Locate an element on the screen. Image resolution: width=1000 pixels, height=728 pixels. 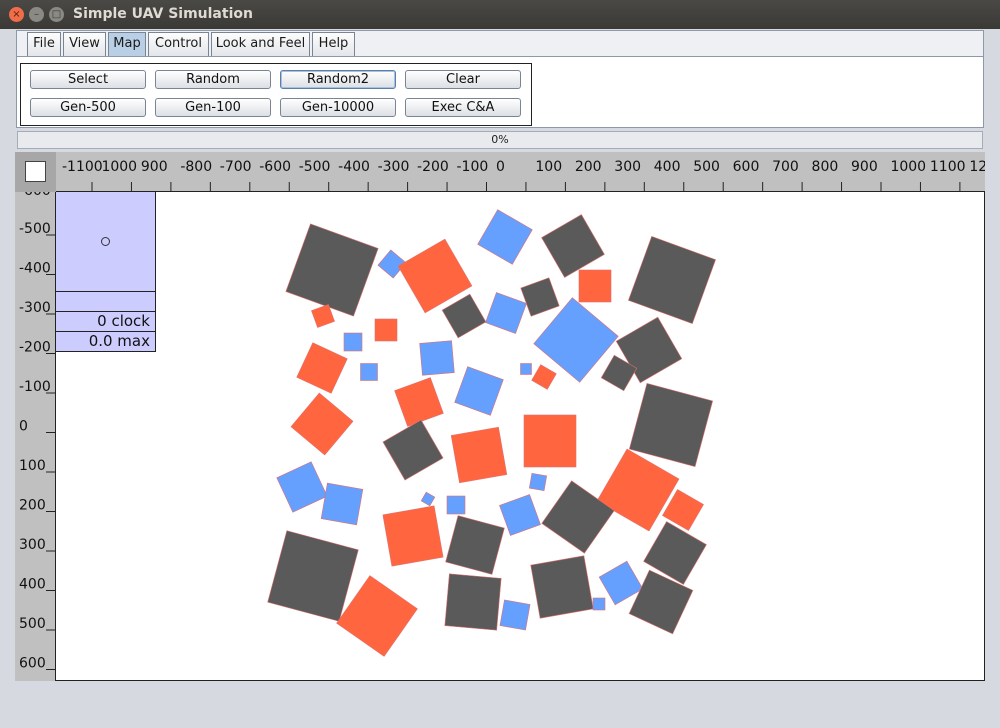
ruler-y-label: -200 is located at coordinates (35, 348).